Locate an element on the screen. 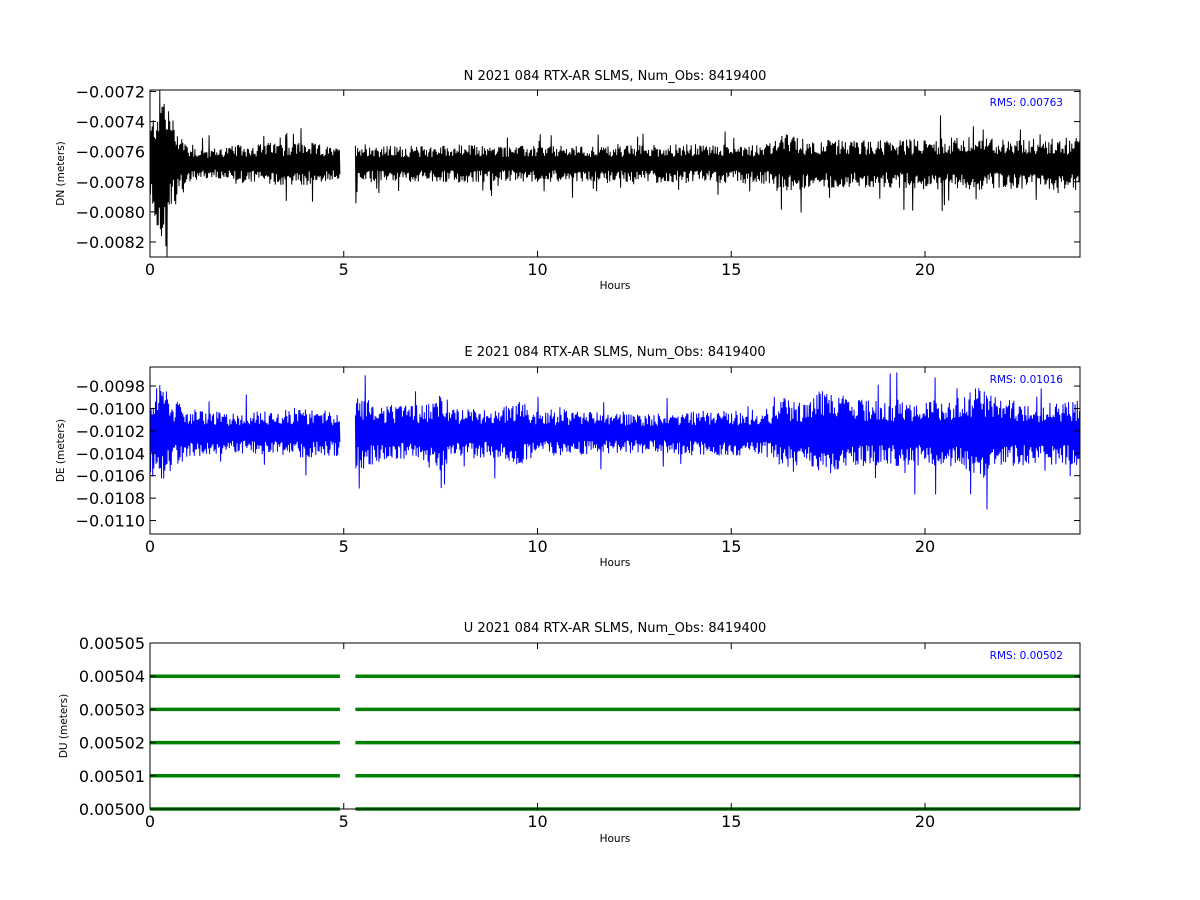 This screenshot has height=900, width=1200. panel-e-xtick-label: 0 is located at coordinates (150, 546).